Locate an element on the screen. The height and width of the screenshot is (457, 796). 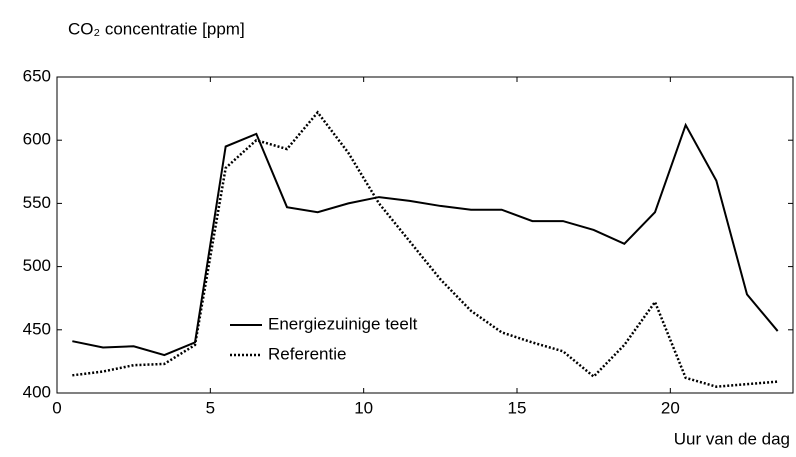
y-tick-label: 450 is located at coordinates (37, 328).